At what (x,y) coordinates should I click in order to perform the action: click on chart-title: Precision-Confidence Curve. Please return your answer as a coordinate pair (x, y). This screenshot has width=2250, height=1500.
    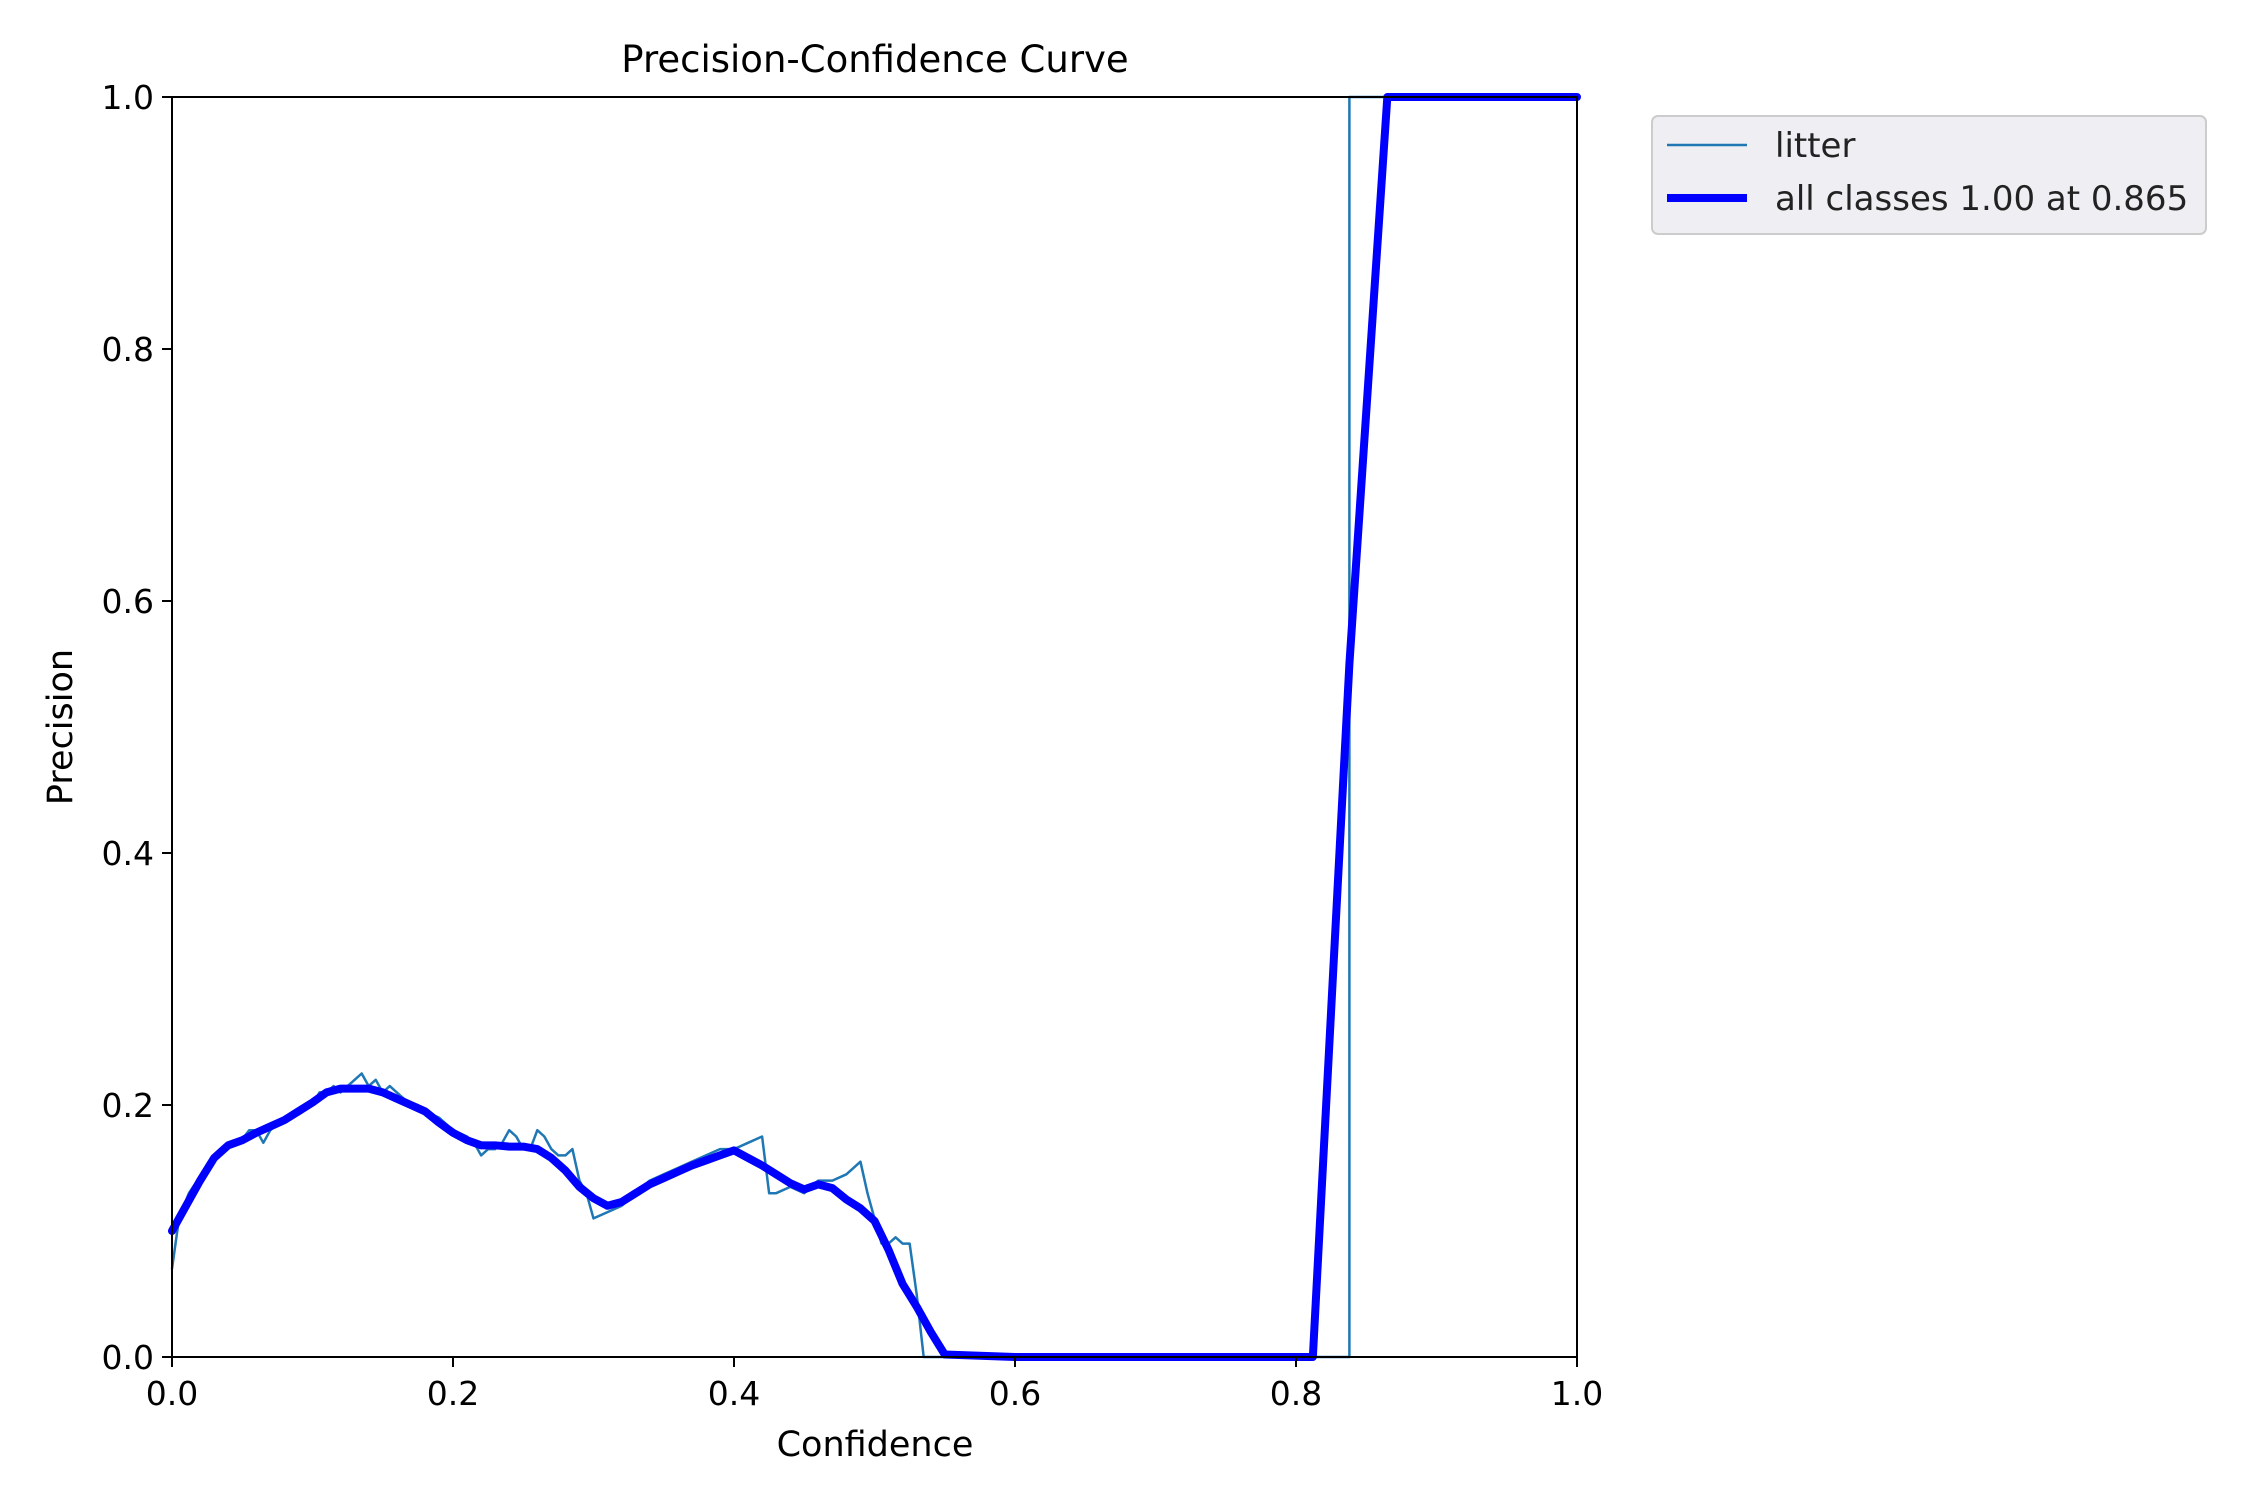
    Looking at the image, I should click on (874, 59).